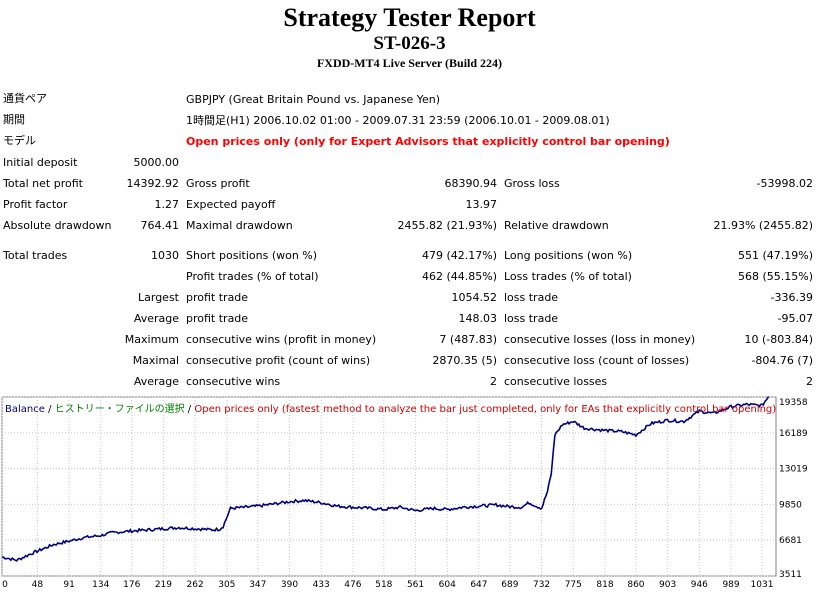 This screenshot has width=819, height=592. I want to click on y-tick-label: 16189, so click(793, 434).